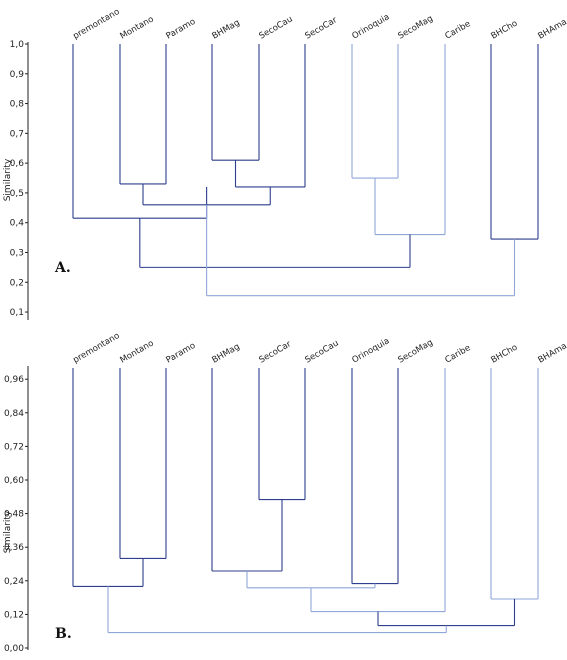 This screenshot has height=660, width=567. Describe the element at coordinates (17, 283) in the screenshot. I see `y-tick-label: 0,2` at that location.